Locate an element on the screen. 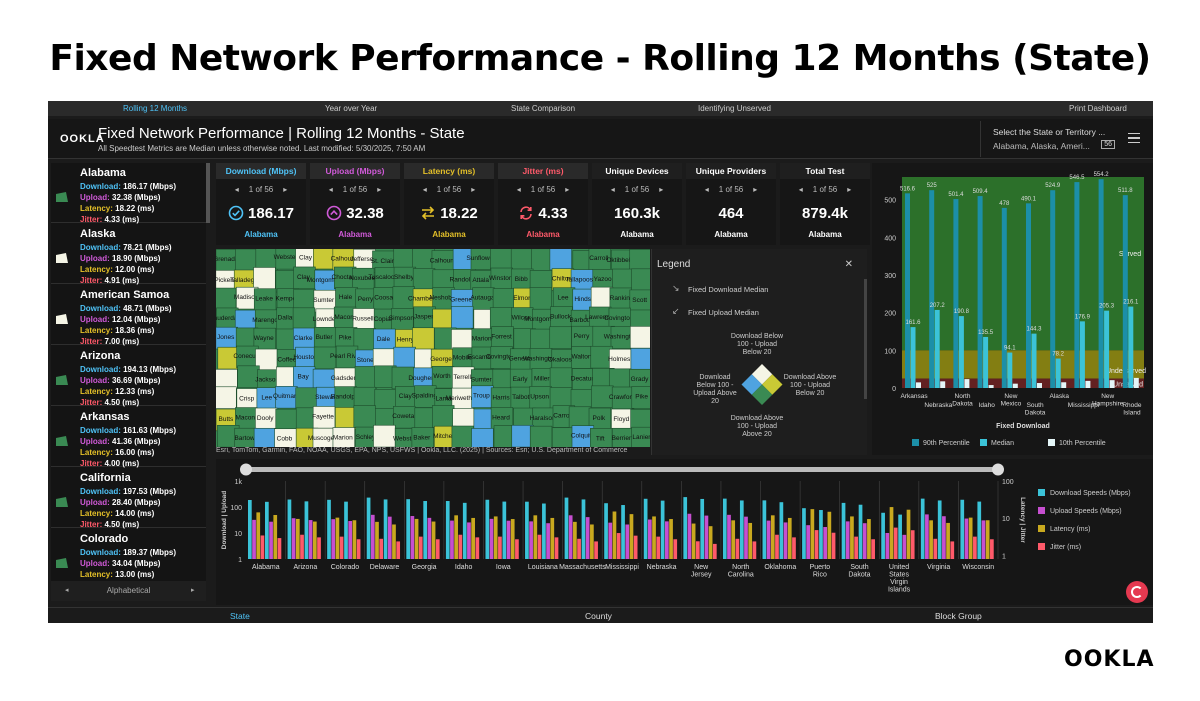 The width and height of the screenshot is (1200, 701). legend-scrollbar is located at coordinates (865, 339).